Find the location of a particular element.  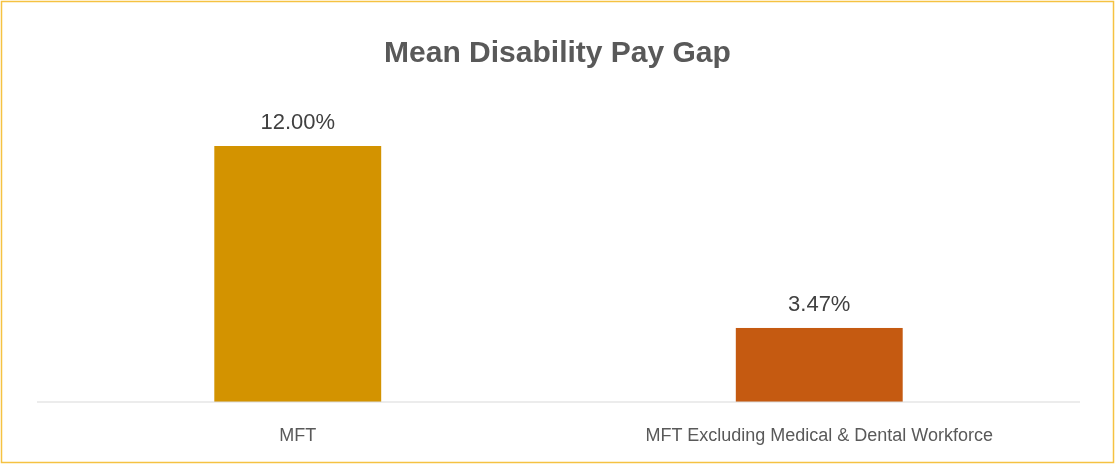

data-label: 3.47% is located at coordinates (819, 303).